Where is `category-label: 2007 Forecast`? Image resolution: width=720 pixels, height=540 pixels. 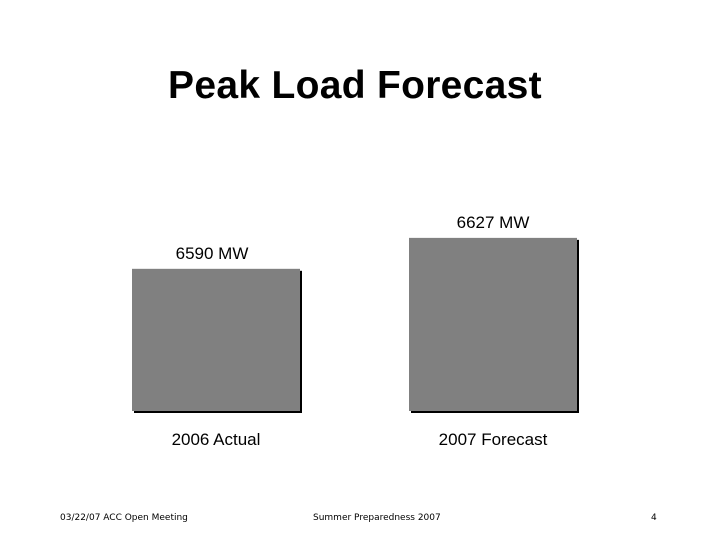
category-label: 2007 Forecast is located at coordinates (493, 439).